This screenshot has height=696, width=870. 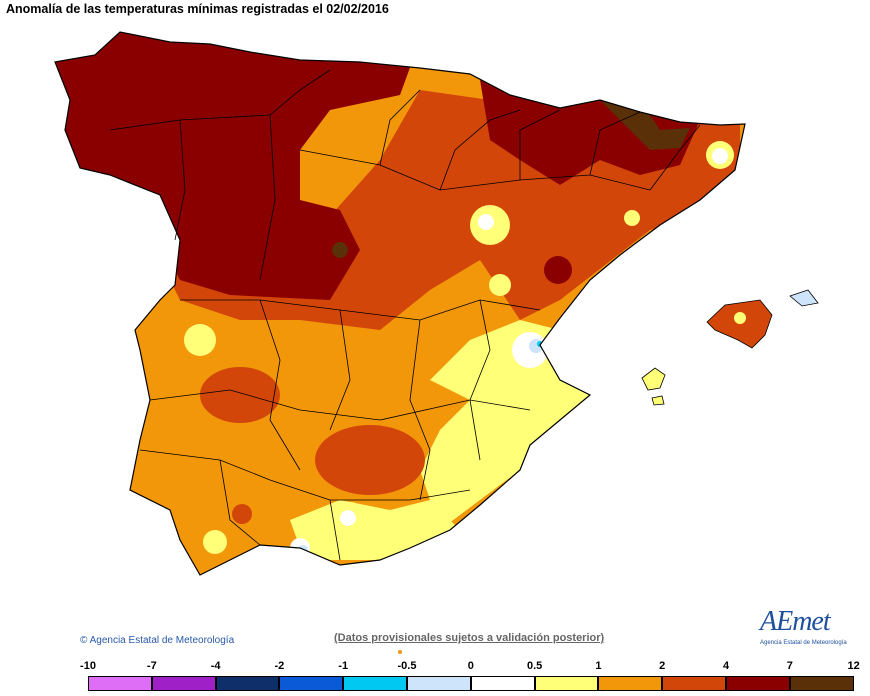 What do you see at coordinates (726, 666) in the screenshot?
I see `legend-tick-label: 4` at bounding box center [726, 666].